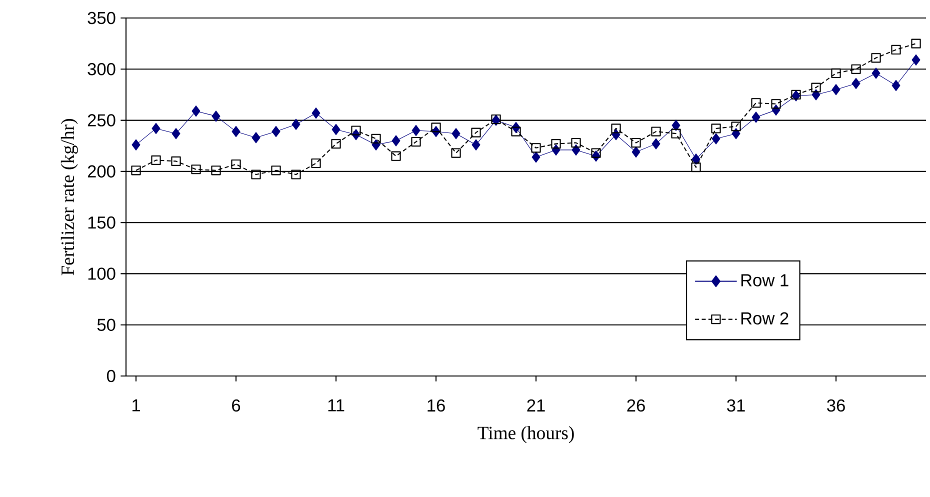 The width and height of the screenshot is (930, 497). Describe the element at coordinates (102, 69) in the screenshot. I see `y-tick-label: 300` at that location.